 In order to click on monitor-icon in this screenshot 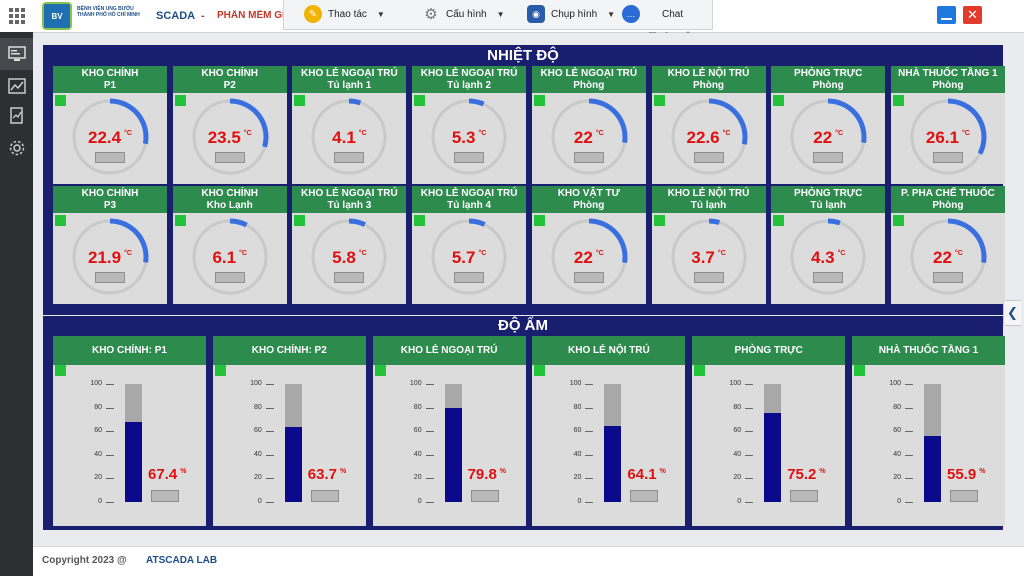, I will do `click(16, 54)`.